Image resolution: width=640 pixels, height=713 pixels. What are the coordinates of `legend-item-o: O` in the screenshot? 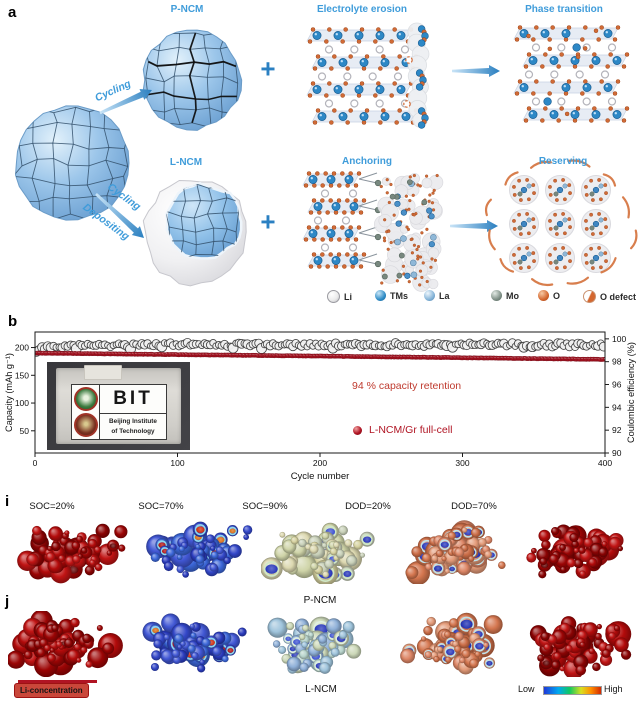 It's located at (549, 295).